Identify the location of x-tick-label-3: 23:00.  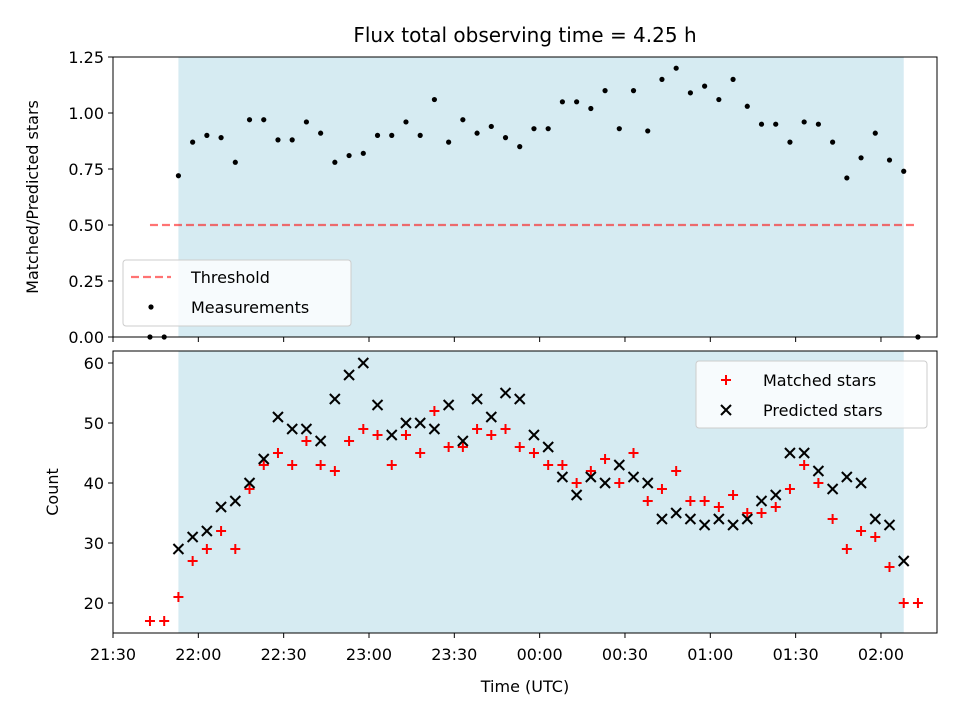
(369, 654).